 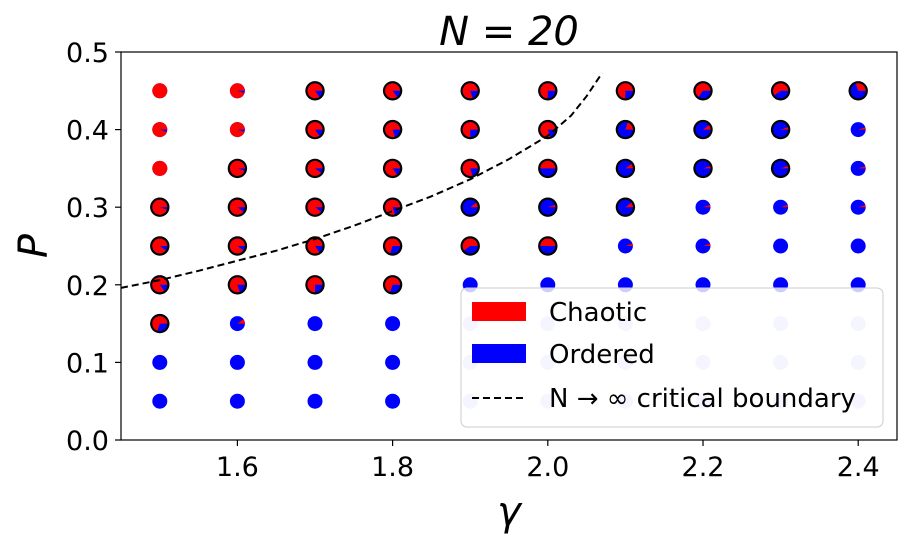 I want to click on x-axis: 1.6 1.8 2.0 2.2 2.4, so click(x=548, y=461).